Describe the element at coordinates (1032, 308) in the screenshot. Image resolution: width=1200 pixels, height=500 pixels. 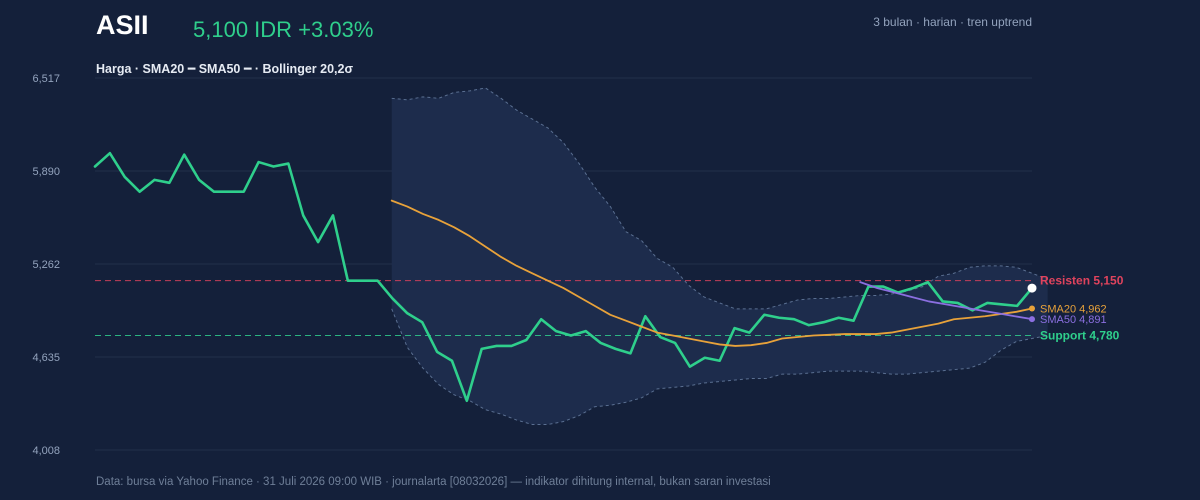
I see `series-sma20-end-dot` at that location.